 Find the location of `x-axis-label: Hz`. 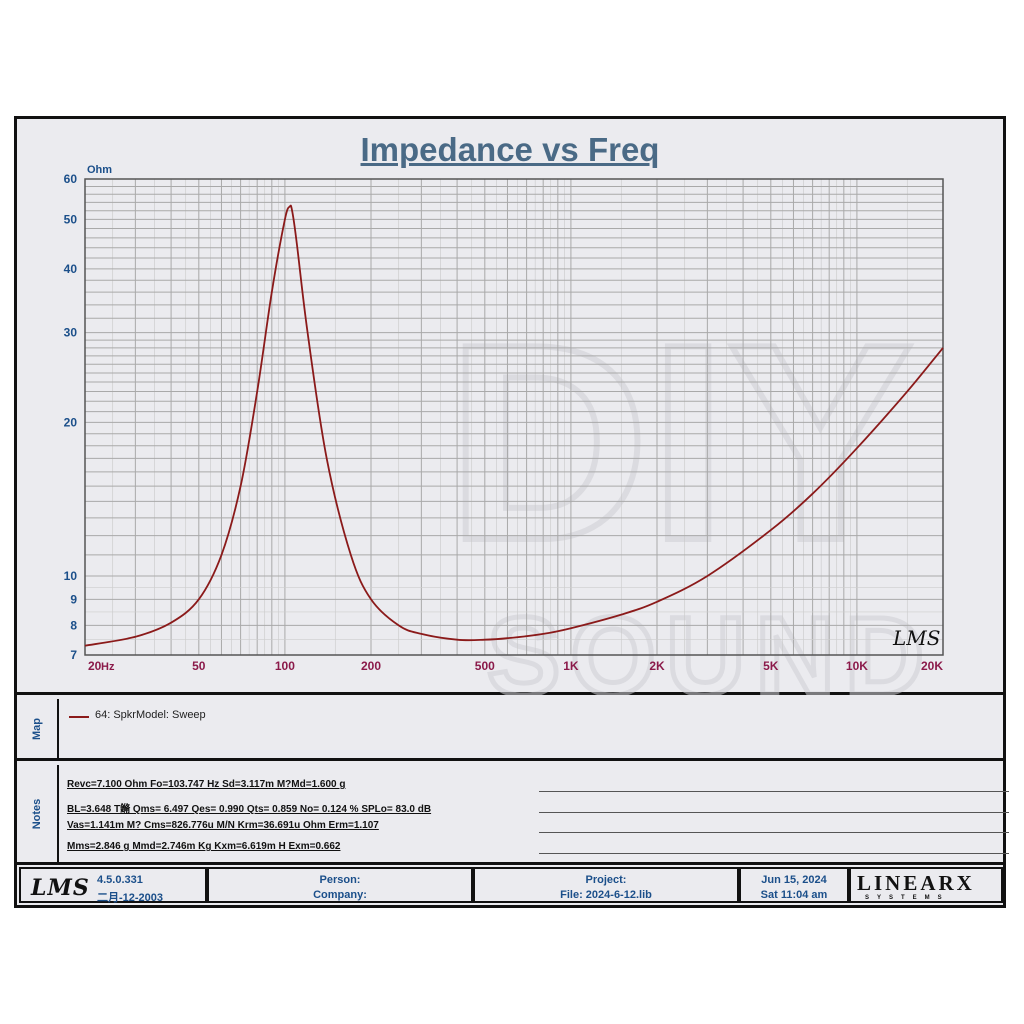

x-axis-label: Hz is located at coordinates (108, 667).